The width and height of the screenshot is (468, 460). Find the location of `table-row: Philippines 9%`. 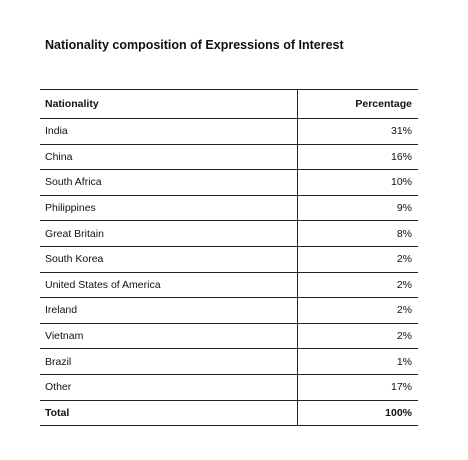

table-row: Philippines 9% is located at coordinates (229, 208).